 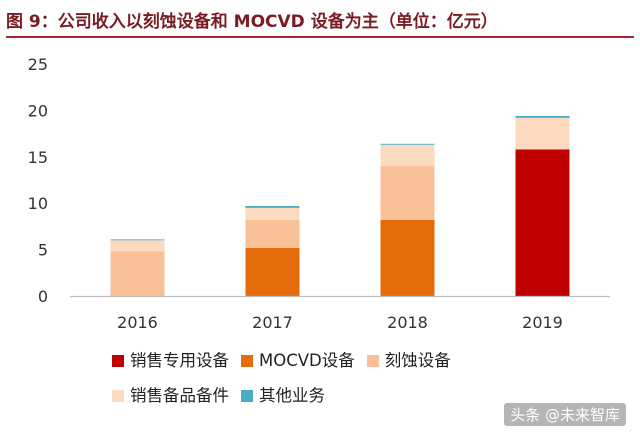 I want to click on y-tick-label: 15, so click(x=38, y=157).